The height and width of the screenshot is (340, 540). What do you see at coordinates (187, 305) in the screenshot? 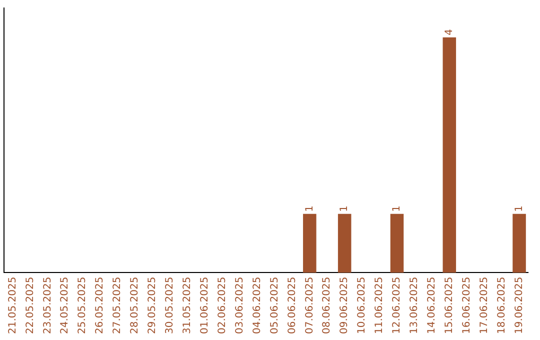
I see `x-tick-label: 31.05.2025` at bounding box center [187, 305].